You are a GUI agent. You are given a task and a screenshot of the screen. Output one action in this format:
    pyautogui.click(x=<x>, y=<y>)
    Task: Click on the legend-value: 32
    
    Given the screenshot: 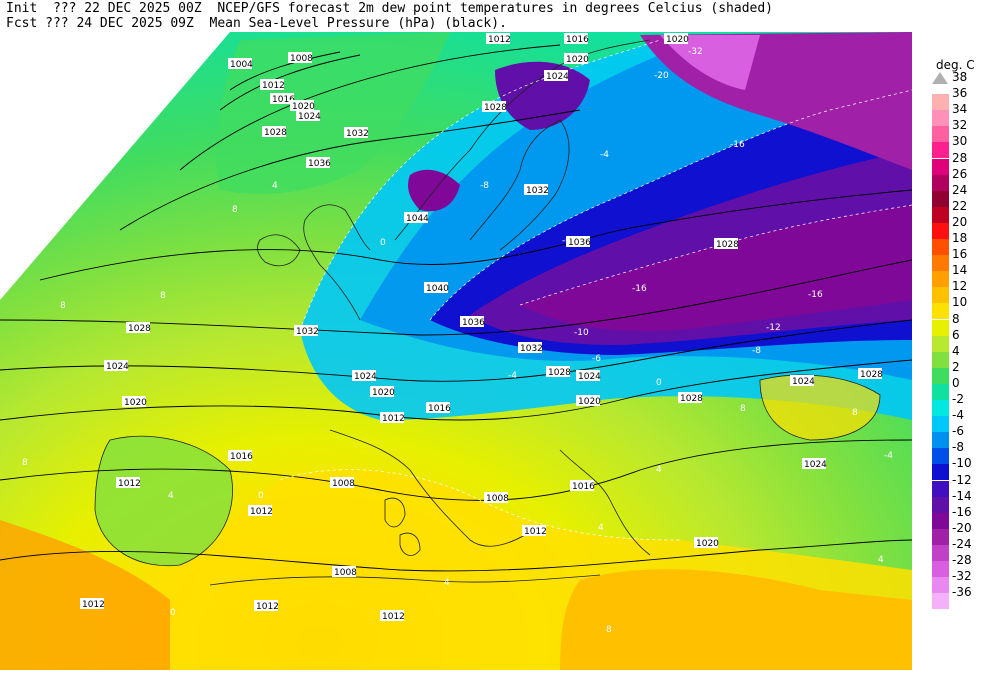 What is the action you would take?
    pyautogui.click(x=960, y=125)
    